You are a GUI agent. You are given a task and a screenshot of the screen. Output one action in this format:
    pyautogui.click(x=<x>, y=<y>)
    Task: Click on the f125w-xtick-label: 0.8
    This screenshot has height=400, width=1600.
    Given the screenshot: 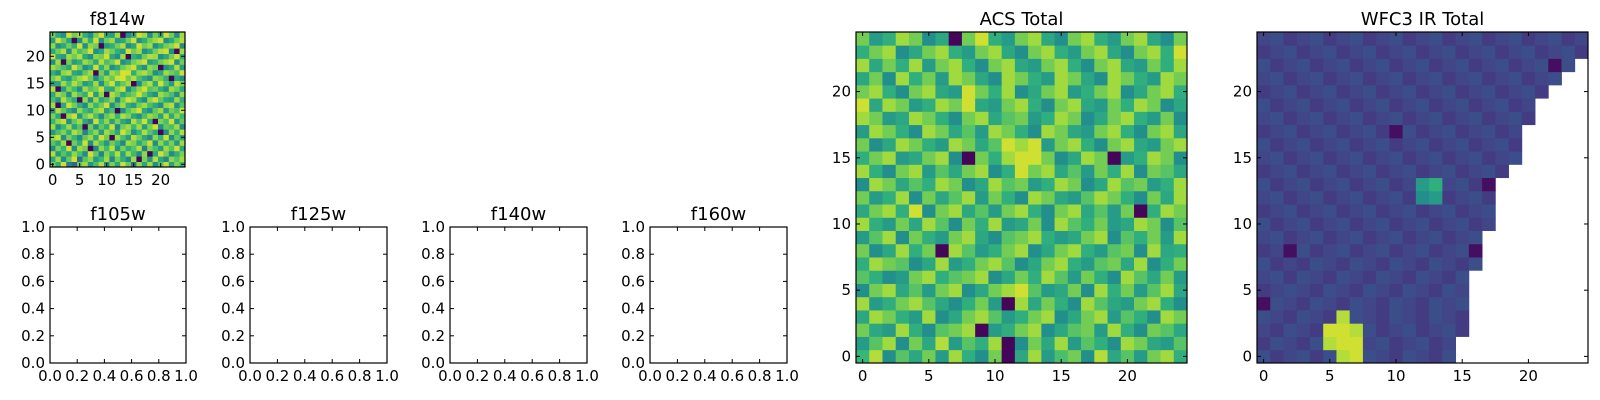 What is the action you would take?
    pyautogui.click(x=360, y=376)
    